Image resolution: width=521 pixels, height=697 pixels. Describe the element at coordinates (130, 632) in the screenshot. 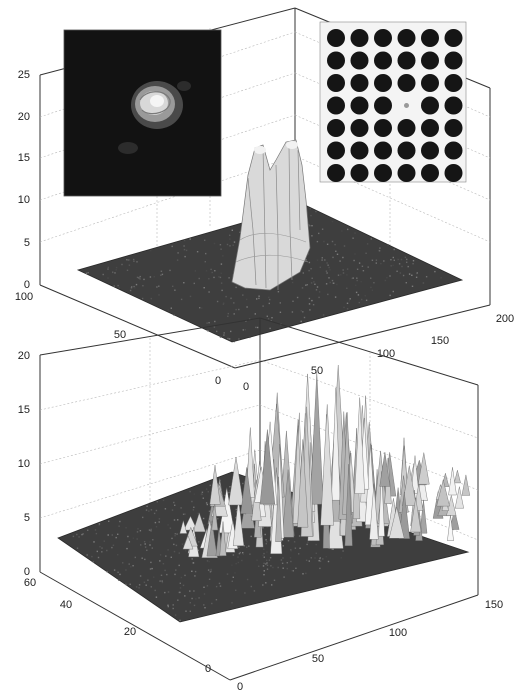

I see `tick-label: 20` at that location.